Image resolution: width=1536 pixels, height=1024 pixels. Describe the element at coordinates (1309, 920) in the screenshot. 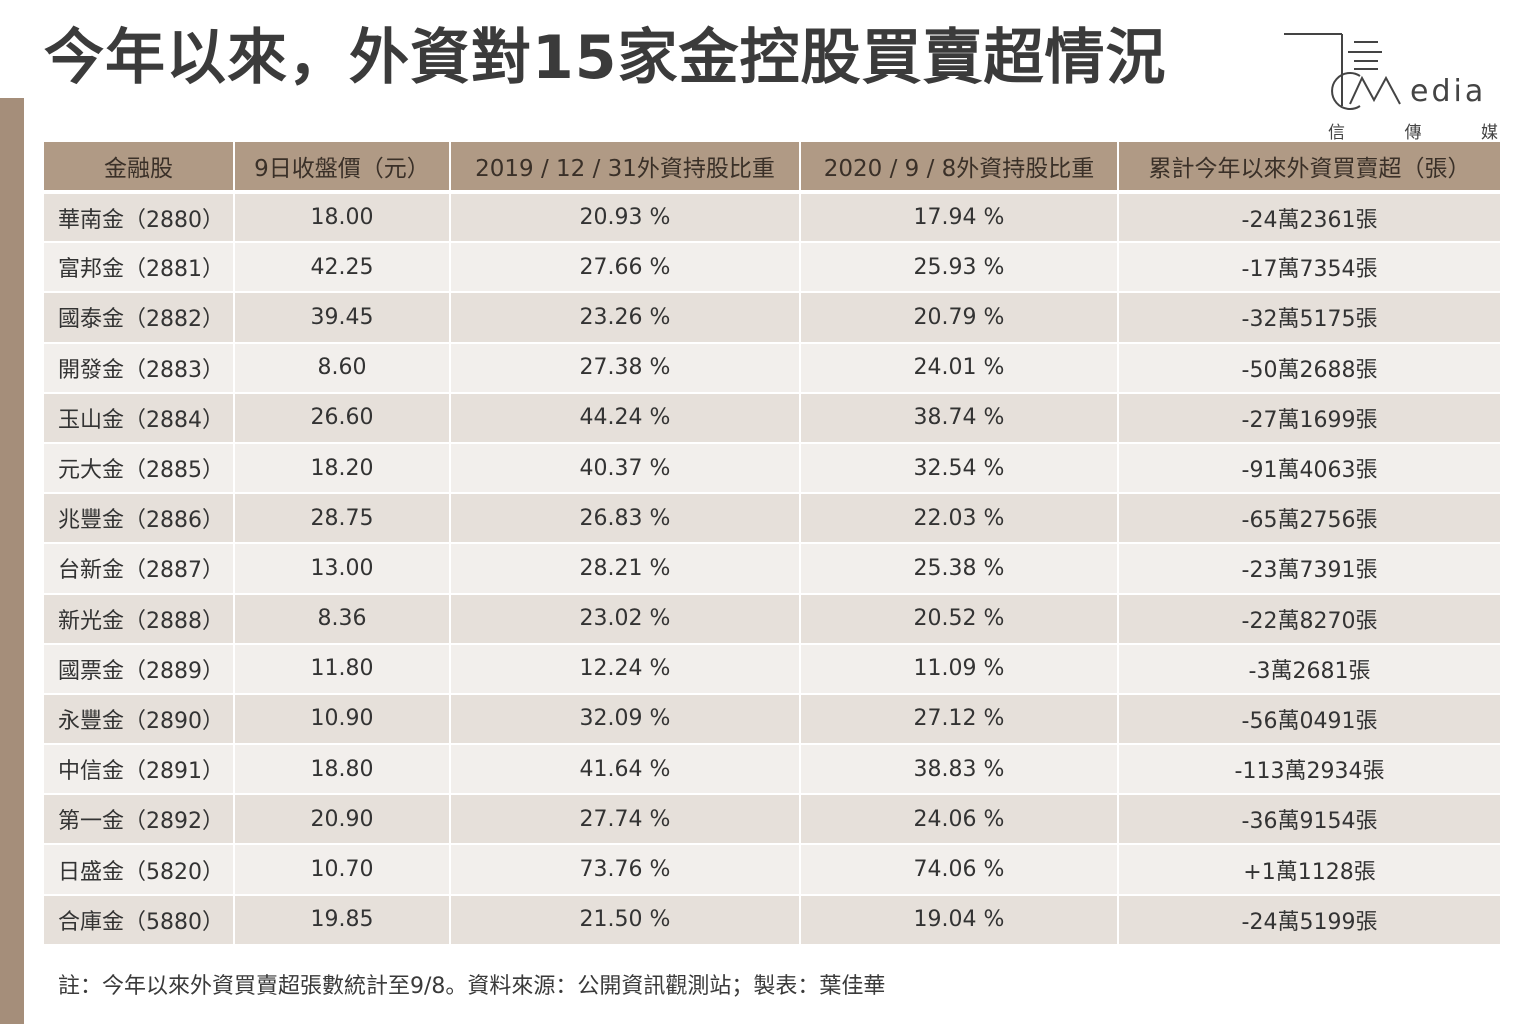

I see `table-cell: -24萬5199張` at that location.